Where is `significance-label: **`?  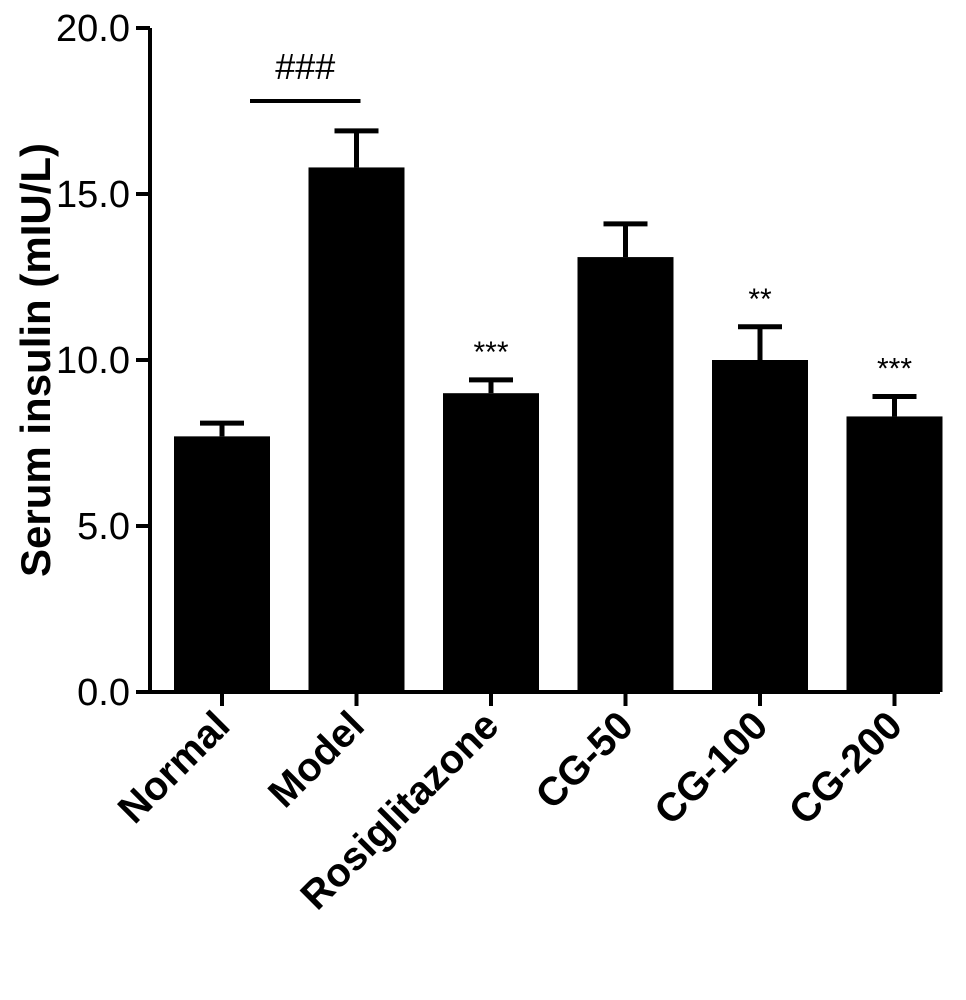
significance-label: ** is located at coordinates (760, 299).